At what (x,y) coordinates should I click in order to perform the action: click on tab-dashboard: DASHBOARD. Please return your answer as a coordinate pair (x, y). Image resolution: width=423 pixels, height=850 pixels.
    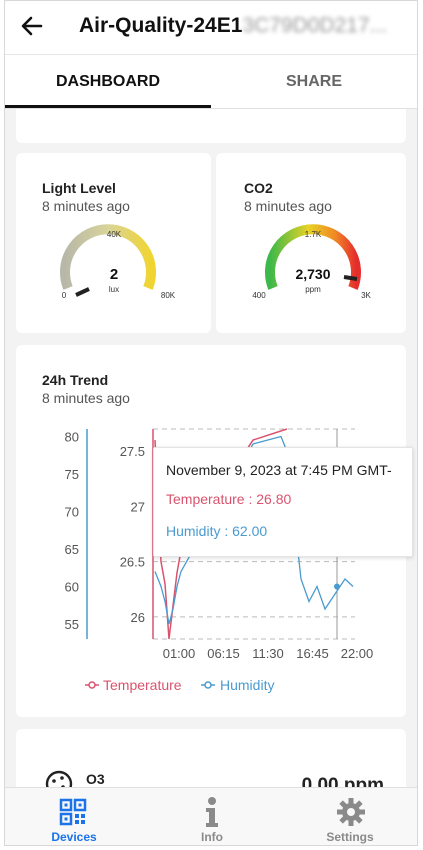
    Looking at the image, I should click on (108, 81).